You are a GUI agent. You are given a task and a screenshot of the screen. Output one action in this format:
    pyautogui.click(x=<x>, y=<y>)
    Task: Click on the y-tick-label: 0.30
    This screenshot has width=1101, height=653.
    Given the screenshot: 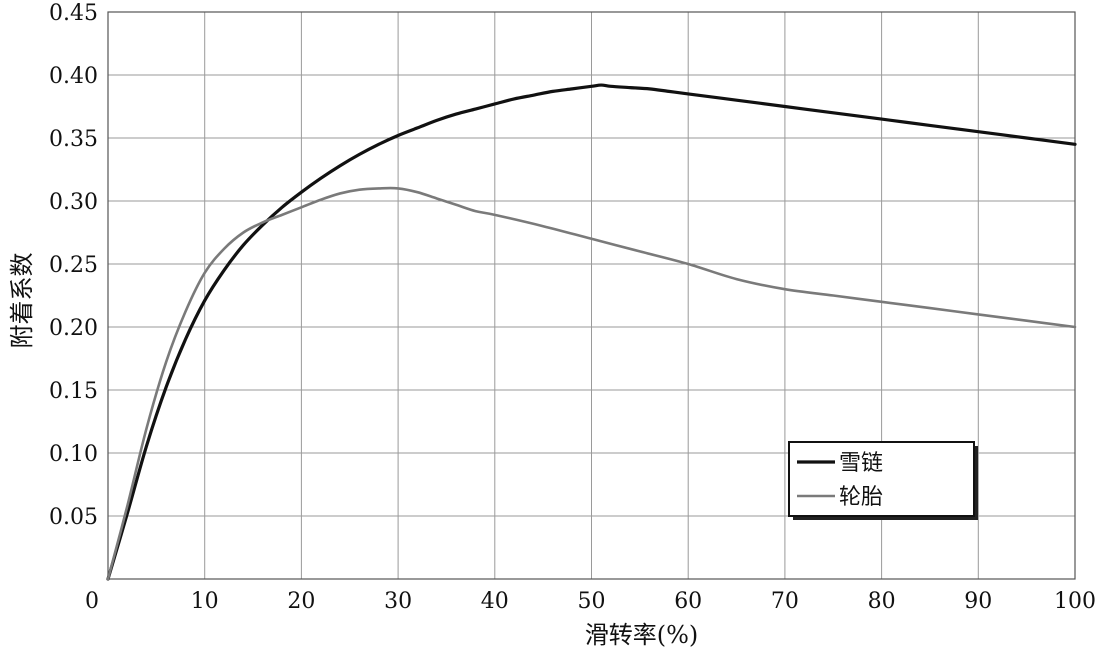 What is the action you would take?
    pyautogui.click(x=73, y=202)
    